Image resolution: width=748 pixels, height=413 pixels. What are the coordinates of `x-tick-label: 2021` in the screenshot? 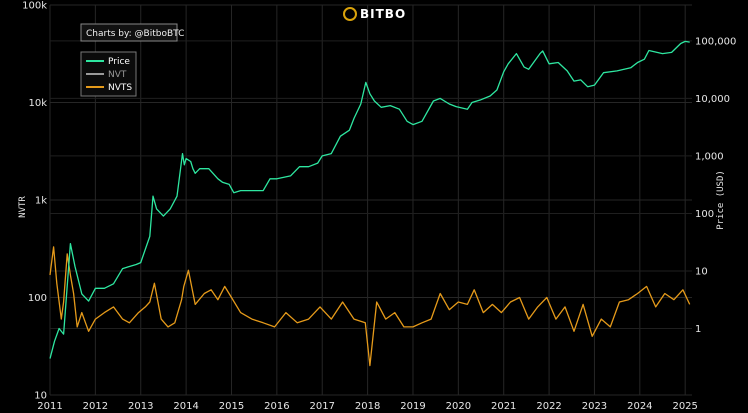 It's located at (503, 406).